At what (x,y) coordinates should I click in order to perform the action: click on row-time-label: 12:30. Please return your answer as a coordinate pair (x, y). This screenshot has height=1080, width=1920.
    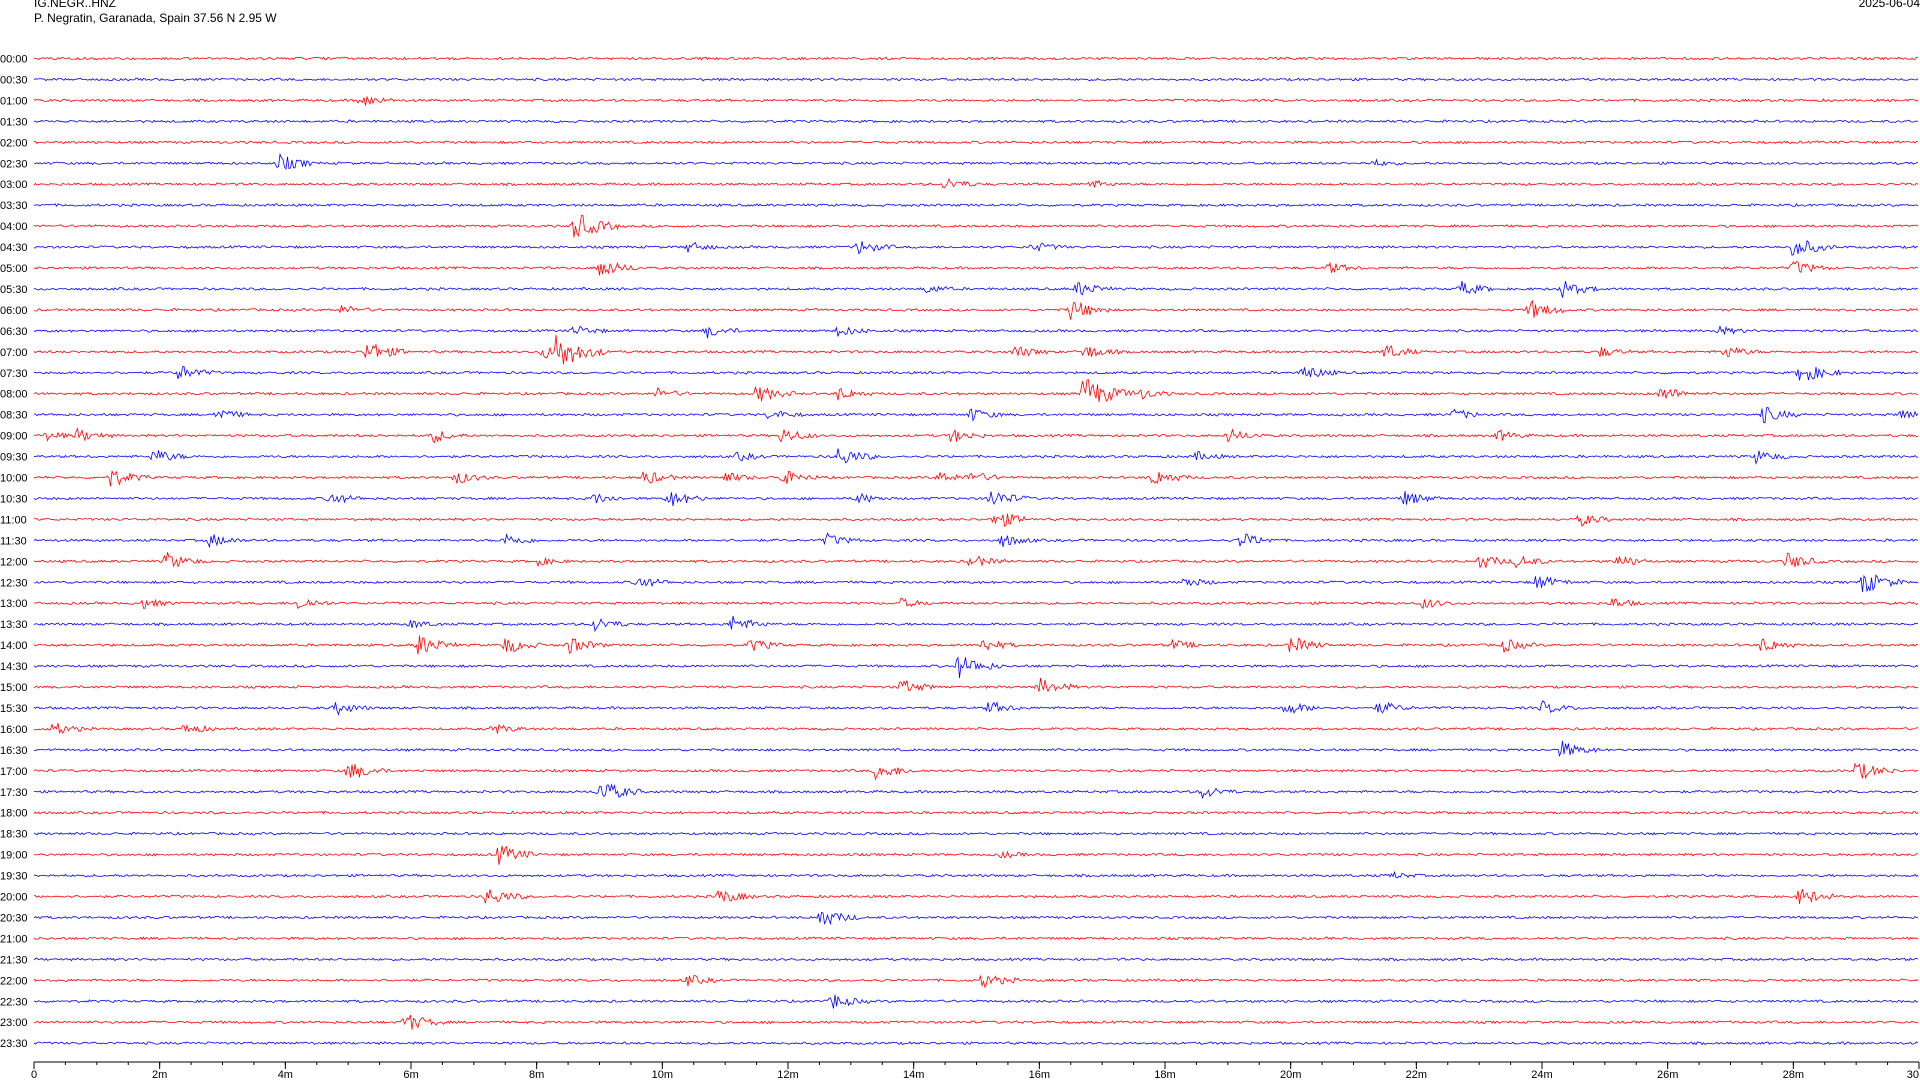
    Looking at the image, I should click on (14, 583).